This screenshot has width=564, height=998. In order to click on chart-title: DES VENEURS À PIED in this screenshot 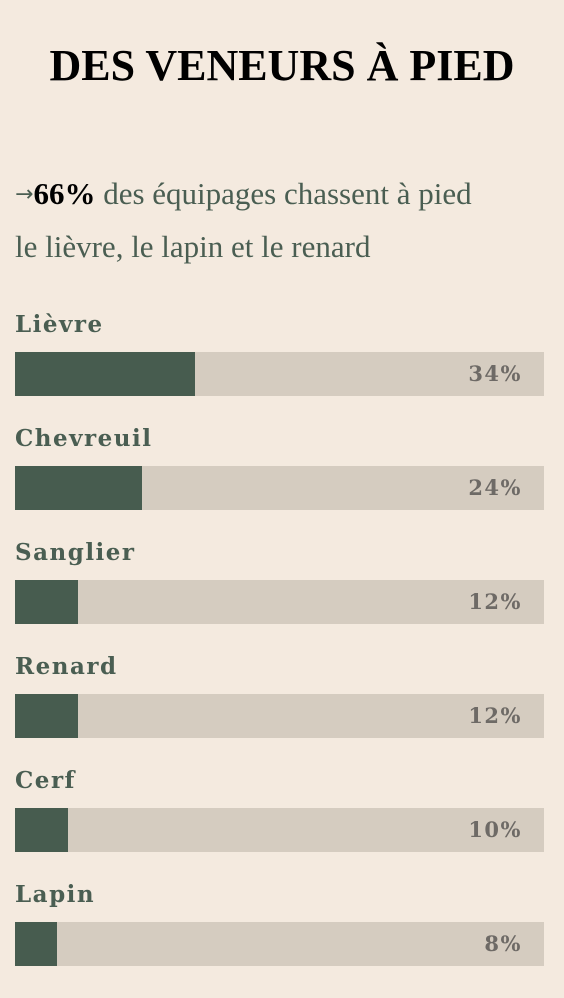, I will do `click(282, 65)`.